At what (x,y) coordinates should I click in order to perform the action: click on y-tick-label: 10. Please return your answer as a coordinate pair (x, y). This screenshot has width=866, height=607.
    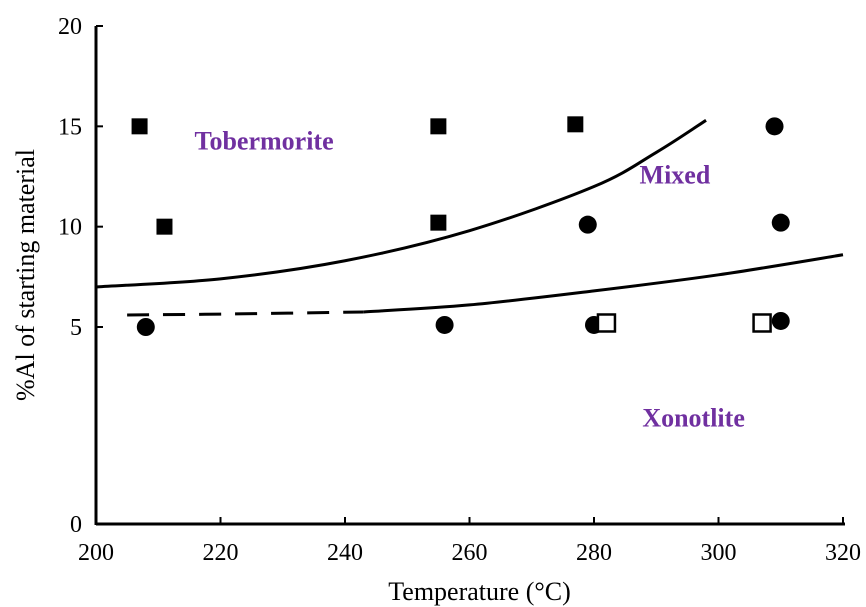
    Looking at the image, I should click on (70, 228).